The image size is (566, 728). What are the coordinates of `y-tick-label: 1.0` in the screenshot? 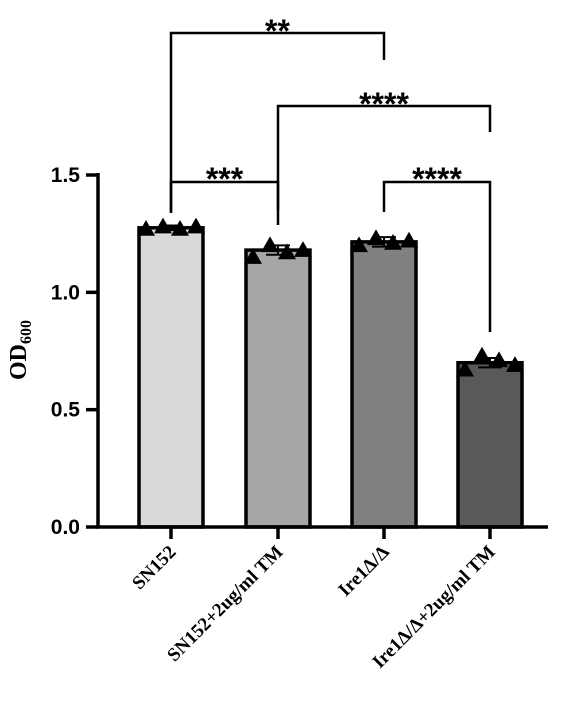 It's located at (65, 292).